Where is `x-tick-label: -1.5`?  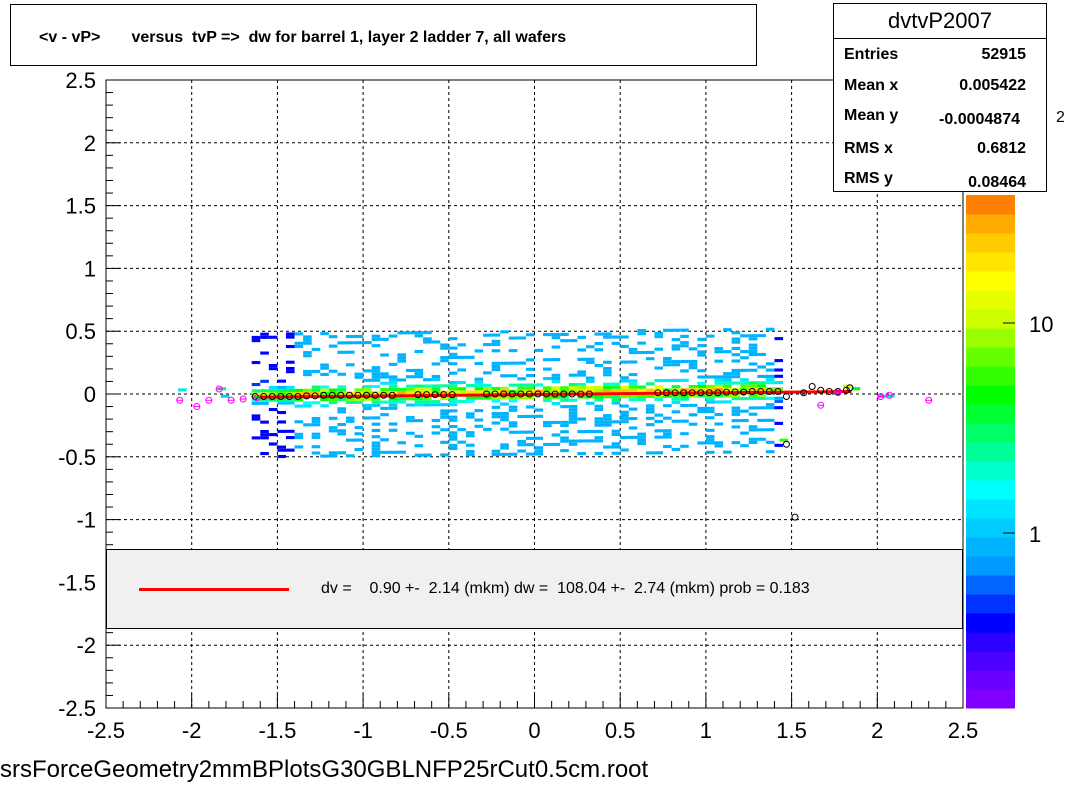 x-tick-label: -1.5 is located at coordinates (277, 730).